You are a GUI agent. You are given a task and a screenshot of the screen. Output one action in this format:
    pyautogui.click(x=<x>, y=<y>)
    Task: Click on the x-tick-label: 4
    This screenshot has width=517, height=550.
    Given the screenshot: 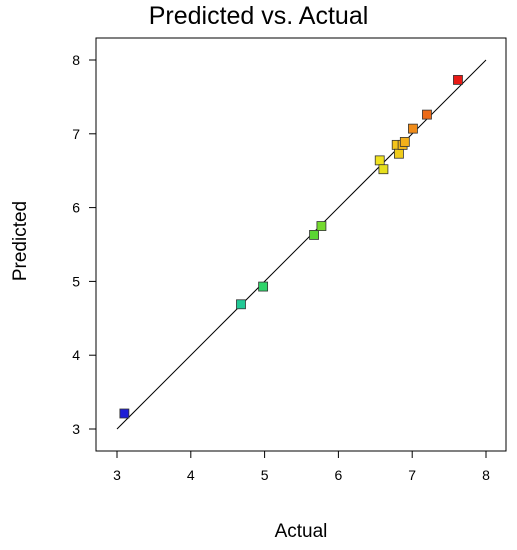 What is the action you would take?
    pyautogui.click(x=191, y=475)
    